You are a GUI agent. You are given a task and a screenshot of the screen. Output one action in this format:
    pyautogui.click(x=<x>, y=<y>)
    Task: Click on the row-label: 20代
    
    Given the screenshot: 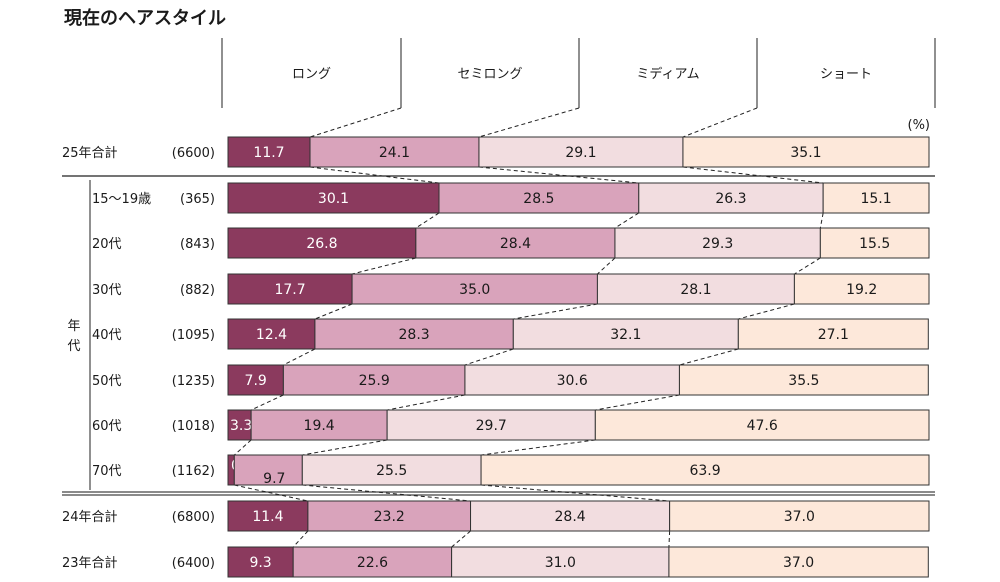 What is the action you would take?
    pyautogui.click(x=107, y=244)
    